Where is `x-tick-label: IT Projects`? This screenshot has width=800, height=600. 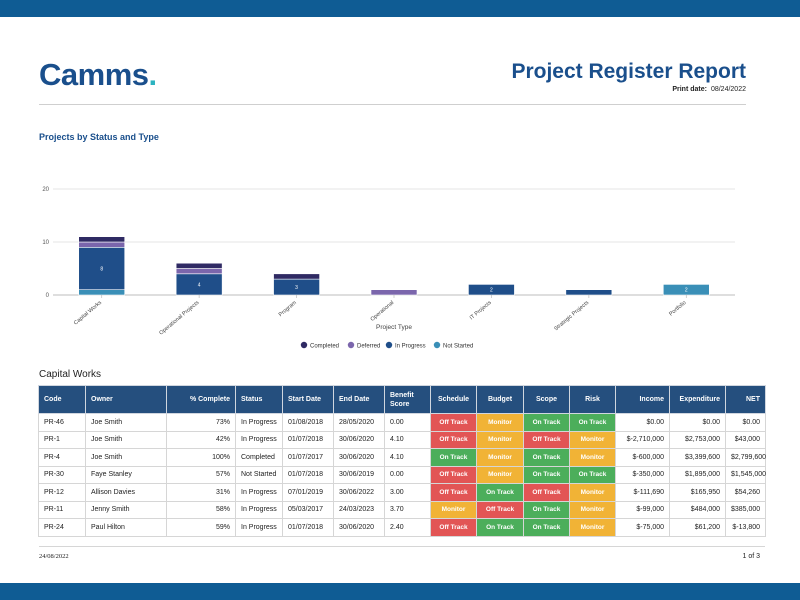 x-tick-label: IT Projects is located at coordinates (481, 311).